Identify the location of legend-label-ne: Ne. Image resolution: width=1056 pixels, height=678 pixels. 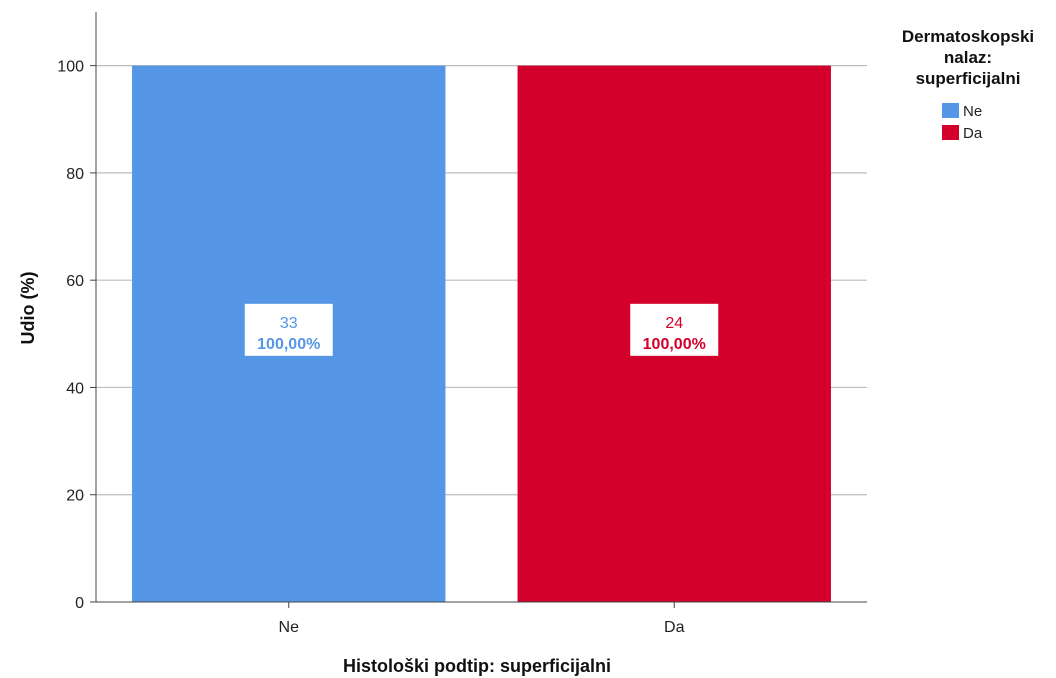
(972, 111).